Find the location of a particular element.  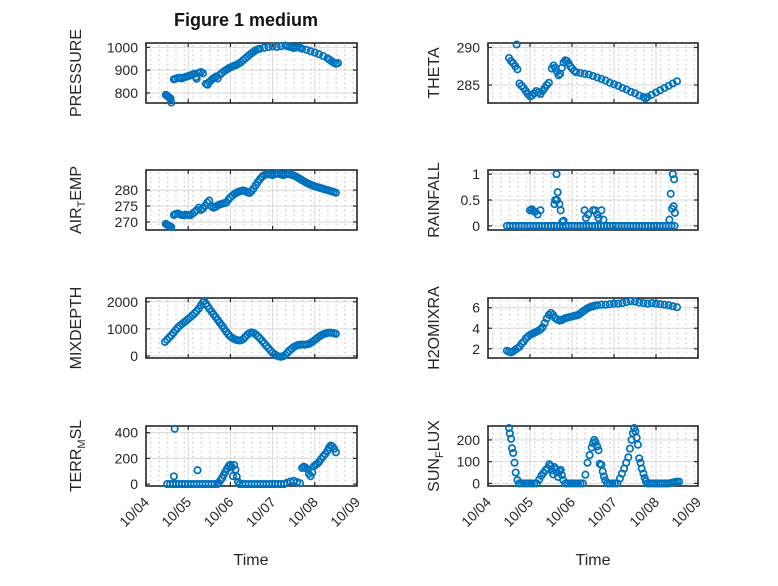

ylabel-mixdepth: MIXDEPTH is located at coordinates (78, 328).